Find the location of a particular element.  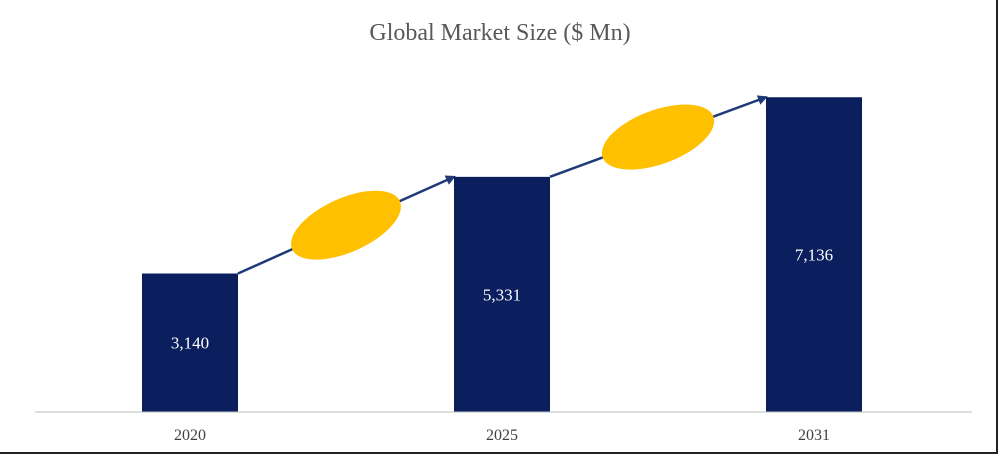

bar-2025 is located at coordinates (502, 294).